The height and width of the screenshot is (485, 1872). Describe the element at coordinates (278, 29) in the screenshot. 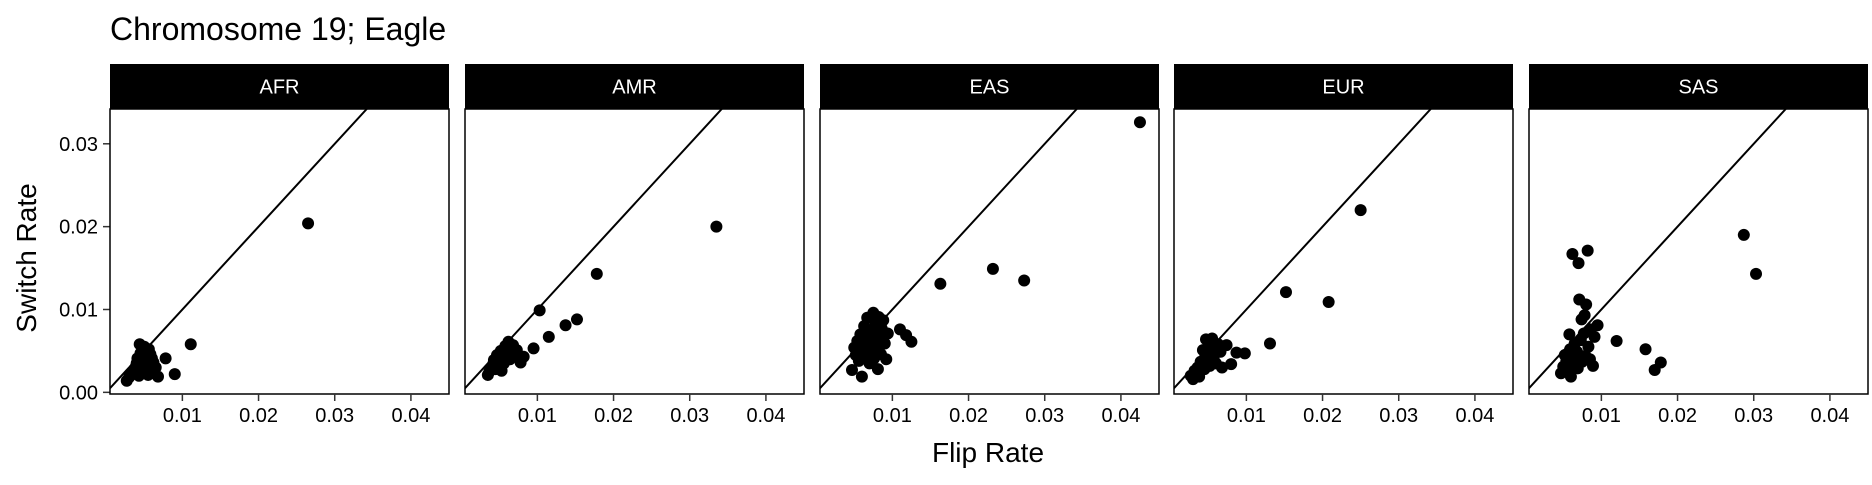

I see `chart-title: Chromosome 19; Eagle` at that location.